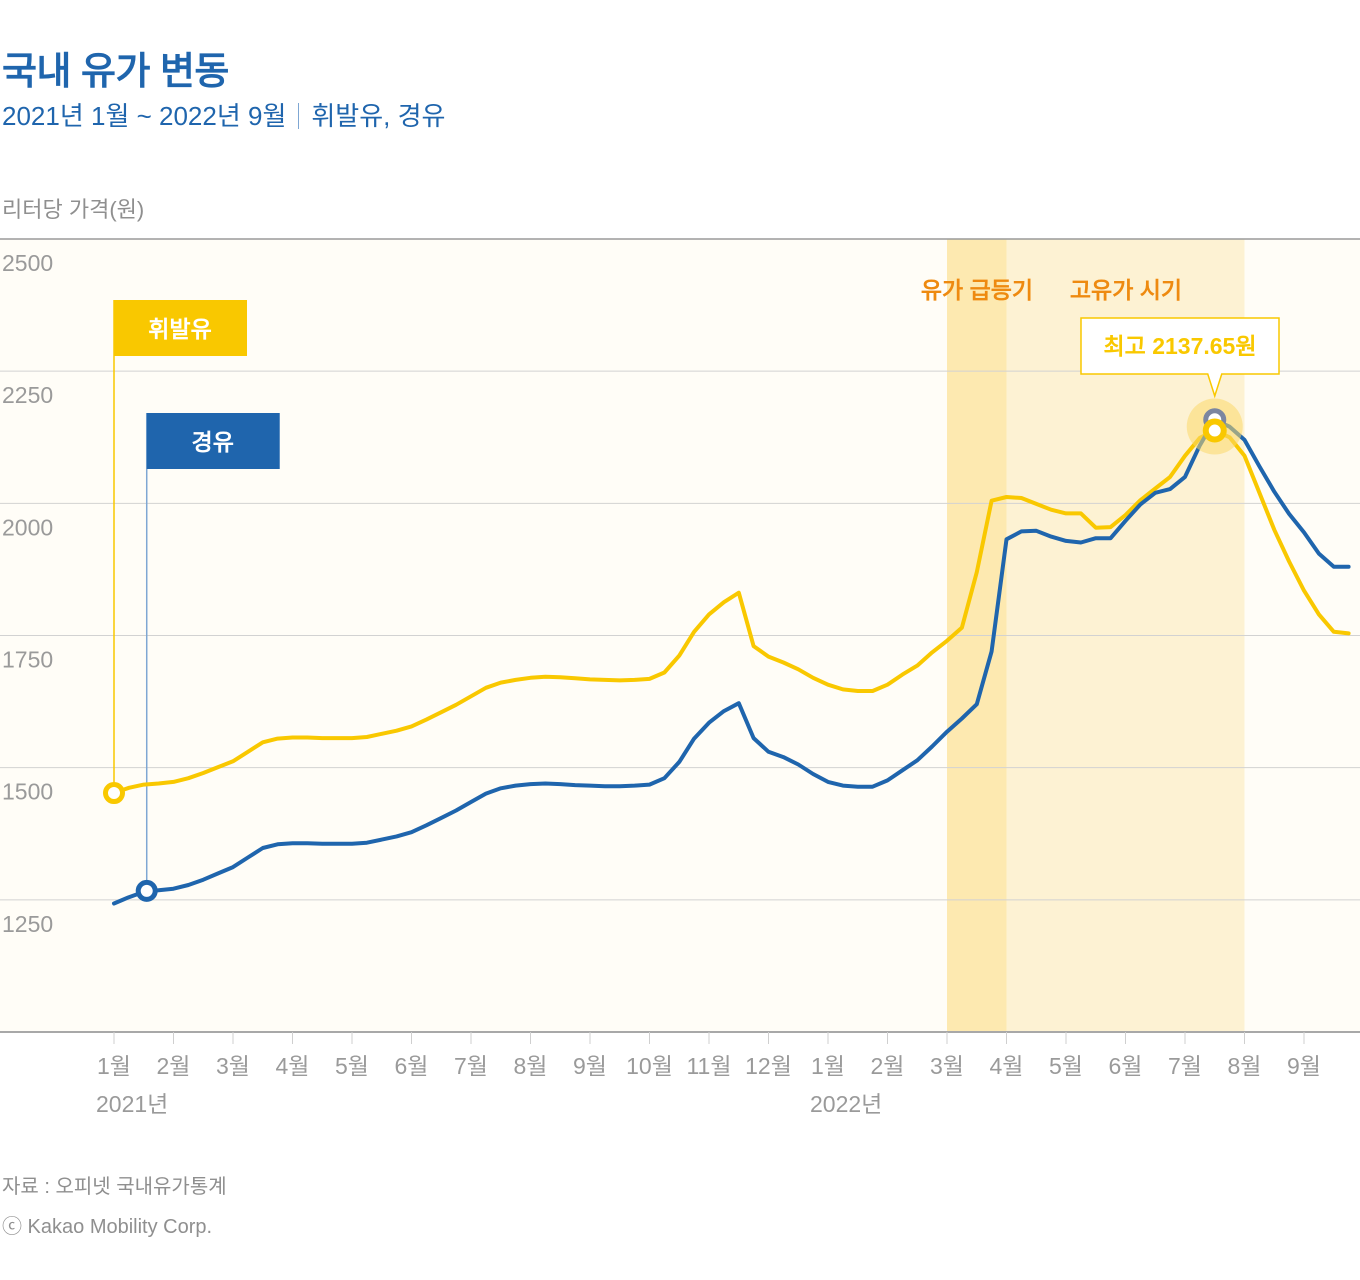  Describe the element at coordinates (299, 116) in the screenshot. I see `subtitle-separator` at that location.